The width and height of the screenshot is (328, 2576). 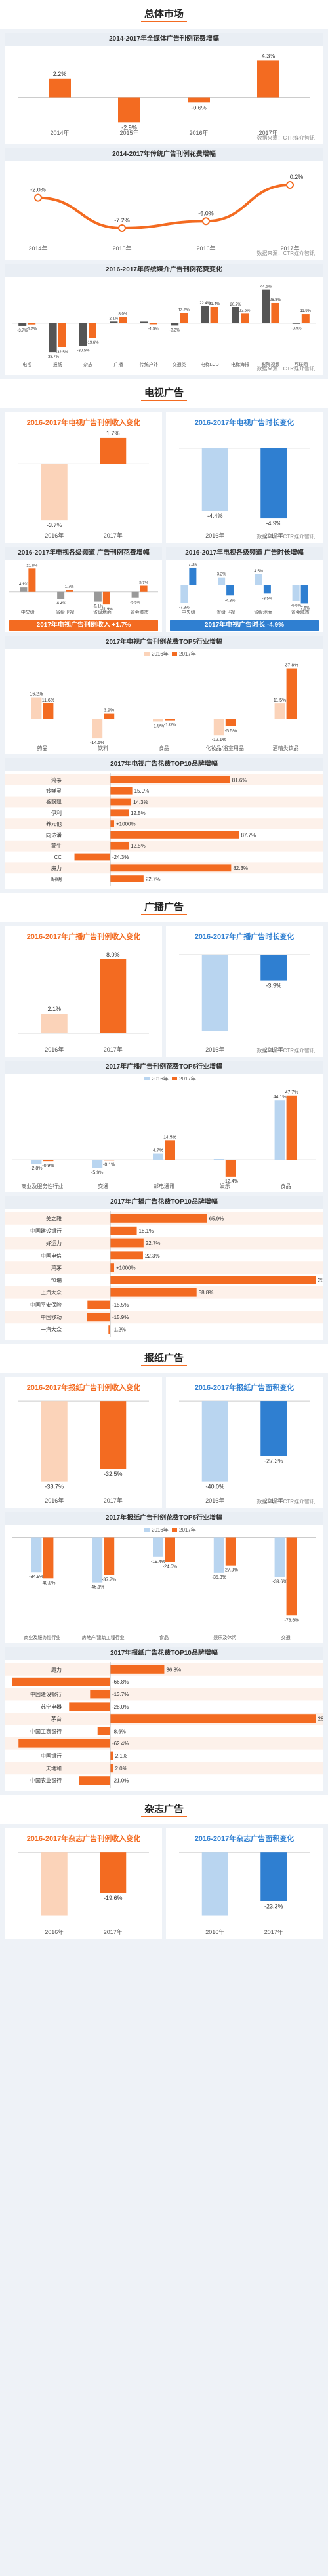 I want to click on brand-label: 伊利, so click(x=56, y=813).